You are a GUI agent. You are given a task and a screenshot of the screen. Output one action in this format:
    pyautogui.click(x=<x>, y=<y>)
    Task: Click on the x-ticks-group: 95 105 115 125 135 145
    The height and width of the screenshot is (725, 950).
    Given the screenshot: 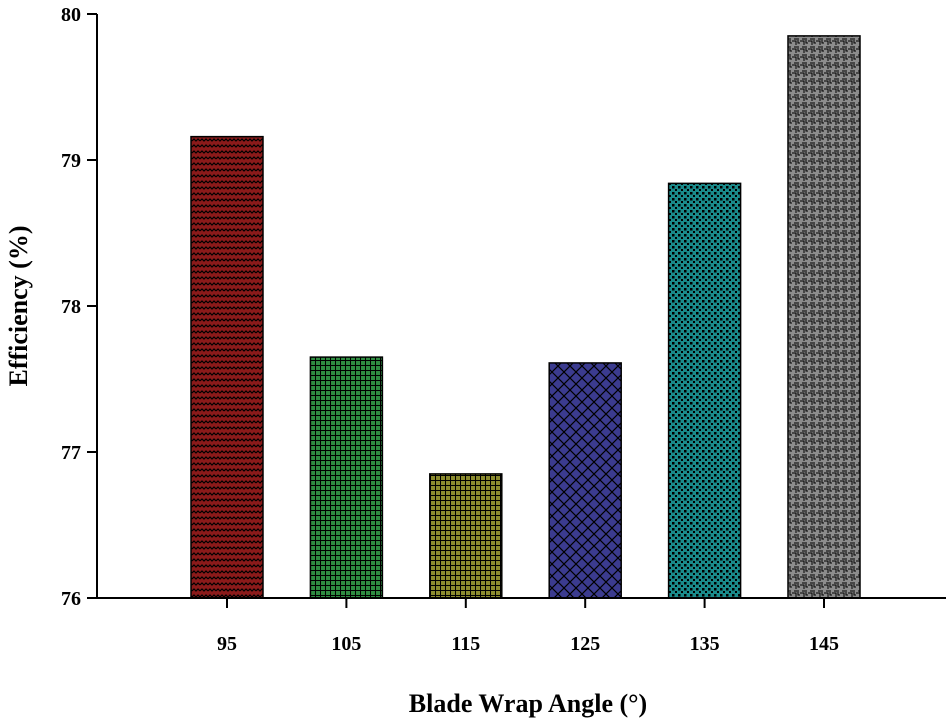 What is the action you would take?
    pyautogui.click(x=528, y=626)
    